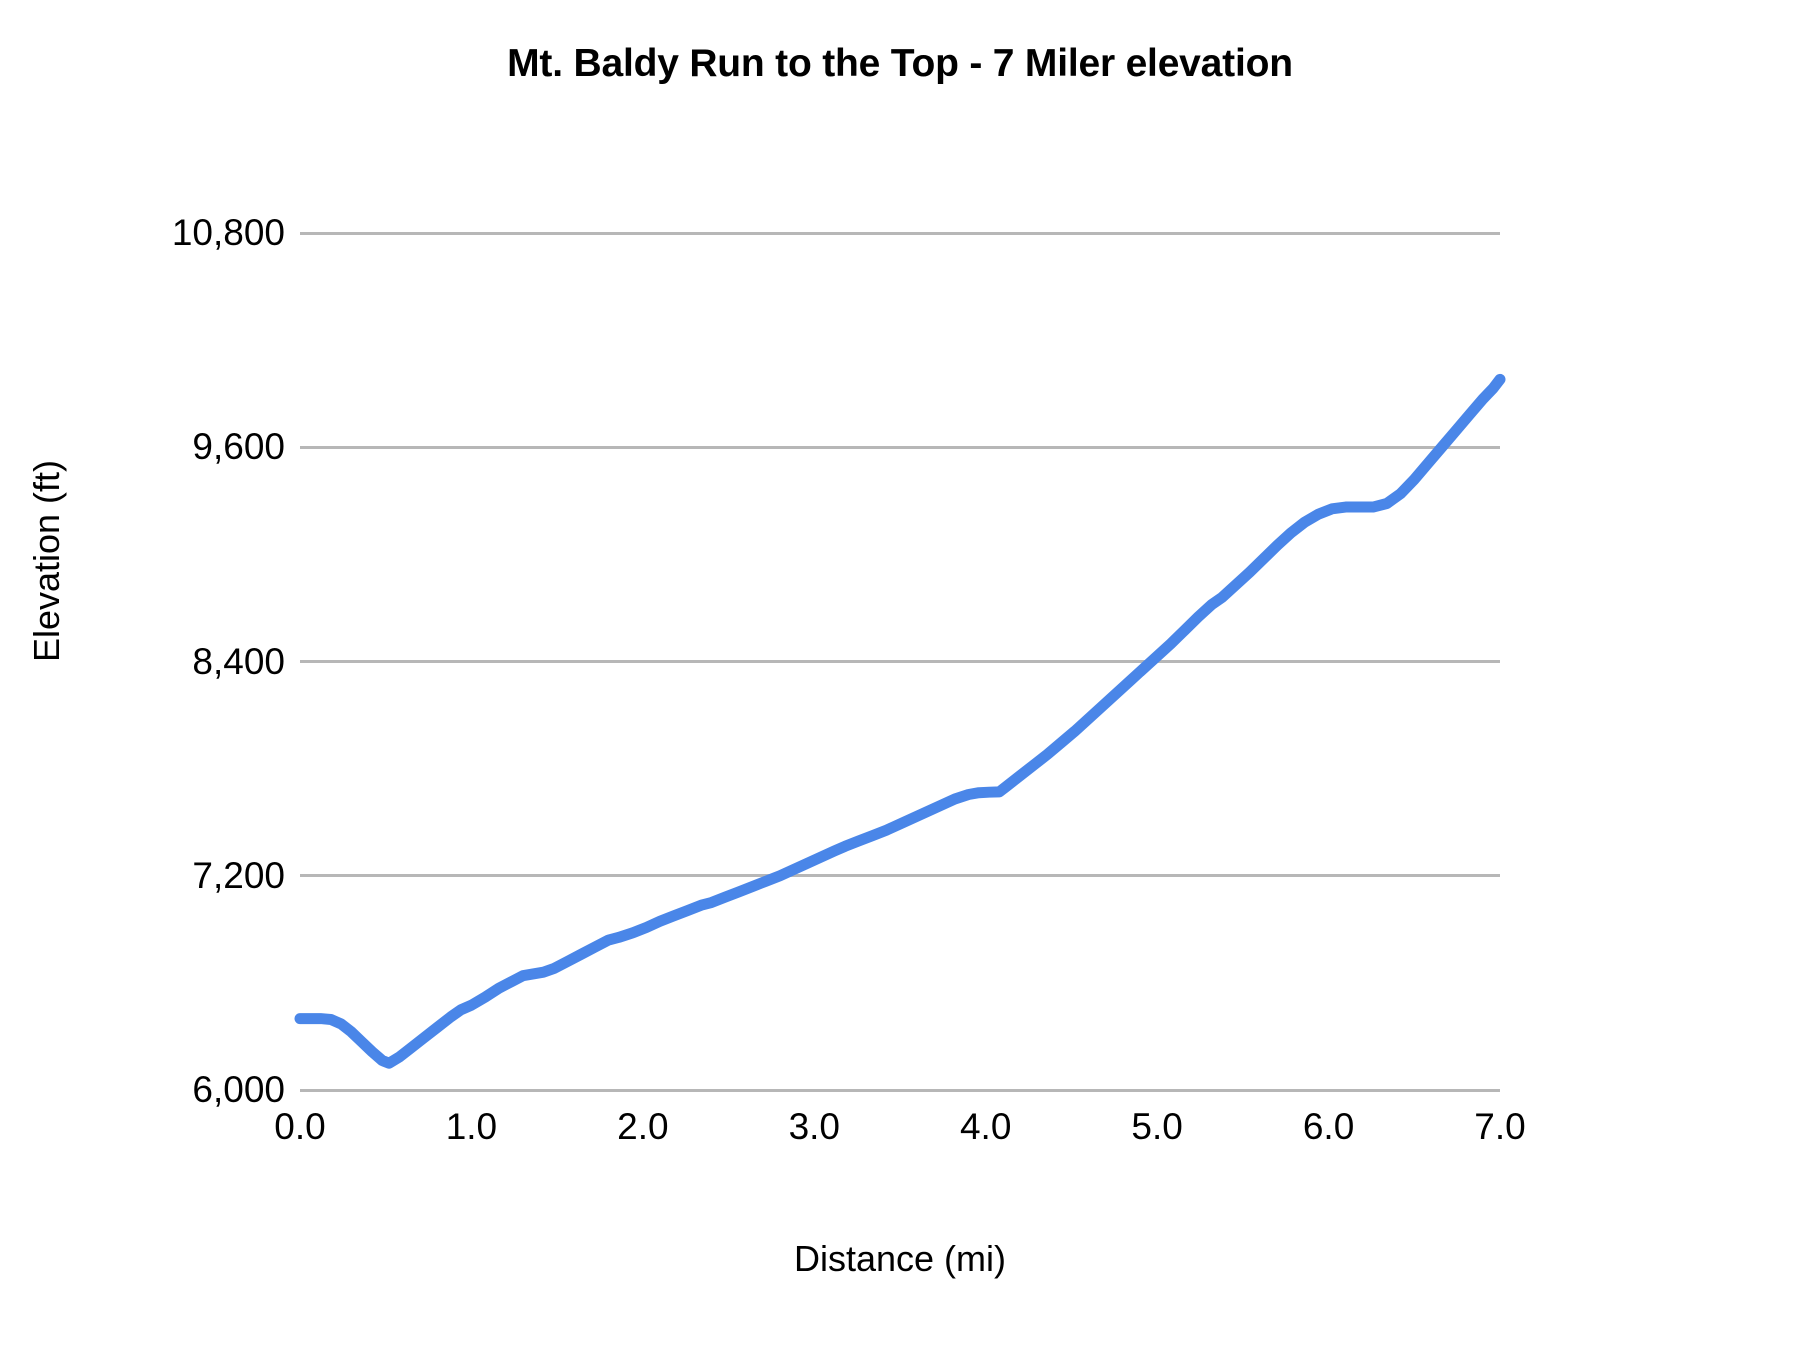 This screenshot has height=1350, width=1800. I want to click on x-axis-tick-labels: 0.0 1.0 2.0 3.0 4.0 5.0 6.0 7.0, so click(899, 1136).